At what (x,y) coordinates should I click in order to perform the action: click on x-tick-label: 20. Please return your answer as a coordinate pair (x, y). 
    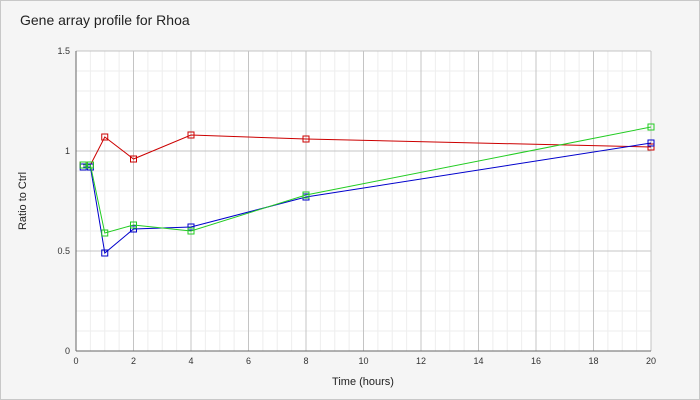
    Looking at the image, I should click on (651, 361).